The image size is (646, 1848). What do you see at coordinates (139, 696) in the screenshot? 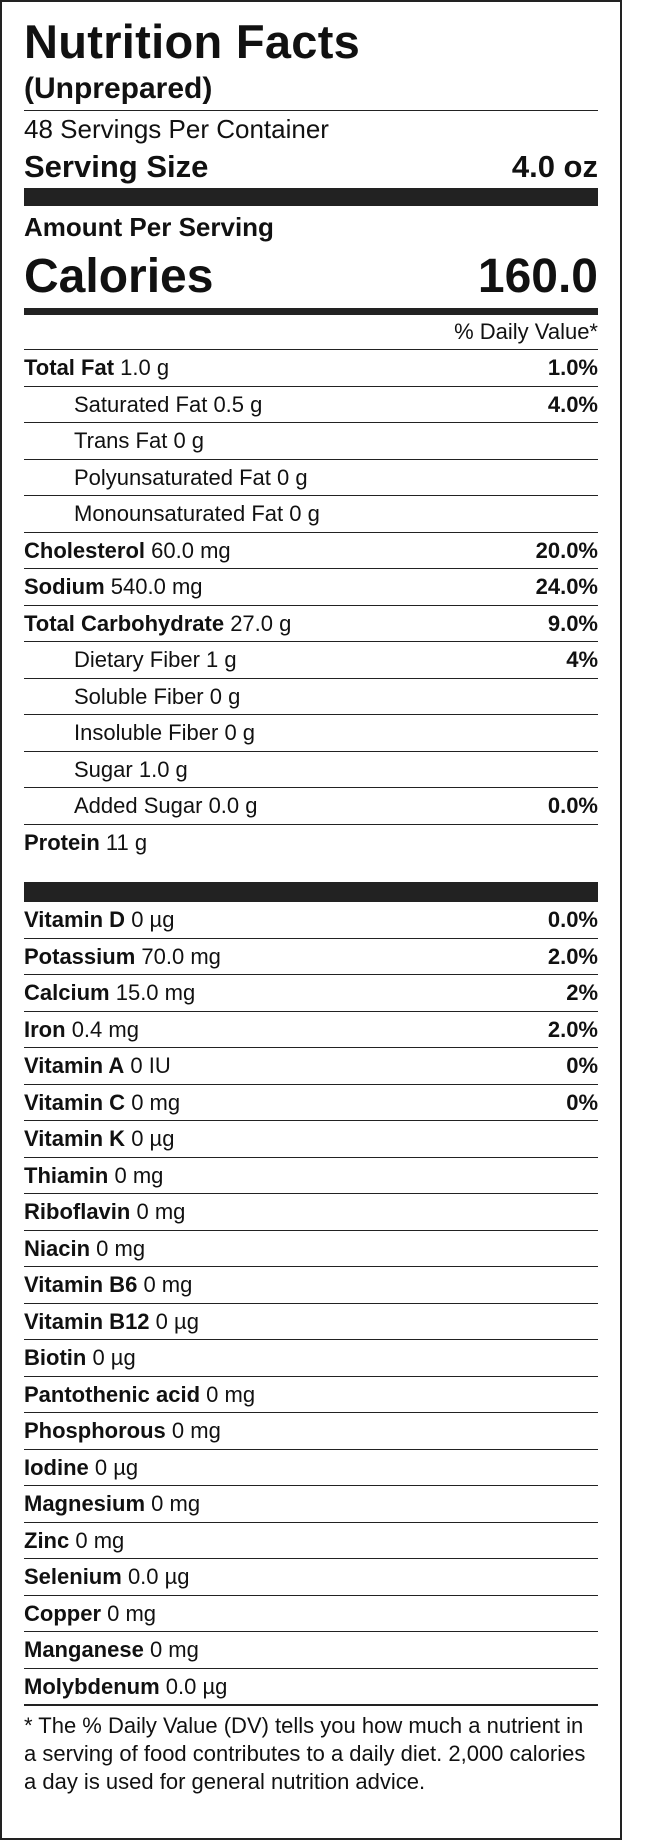
I see `nutrient-name: Soluble Fiber` at bounding box center [139, 696].